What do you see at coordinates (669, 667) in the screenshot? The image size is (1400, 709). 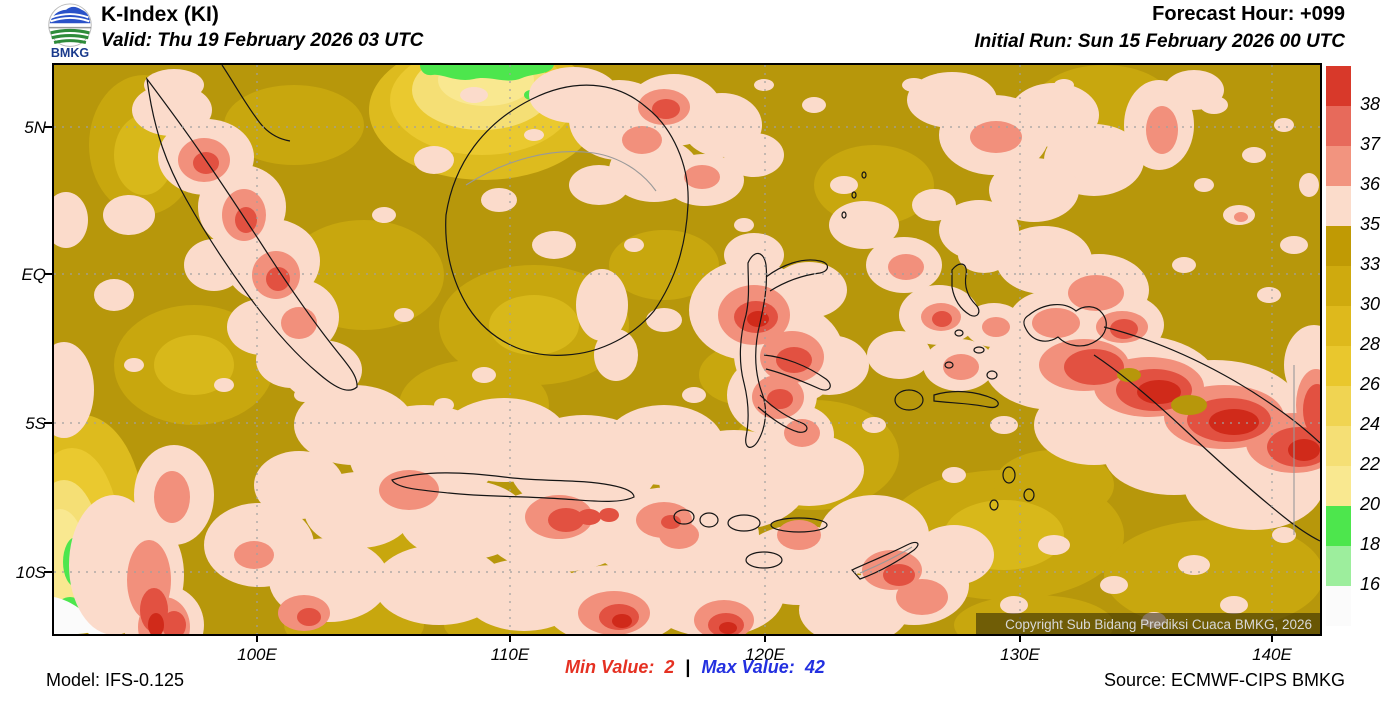 I see `min-value: 2` at bounding box center [669, 667].